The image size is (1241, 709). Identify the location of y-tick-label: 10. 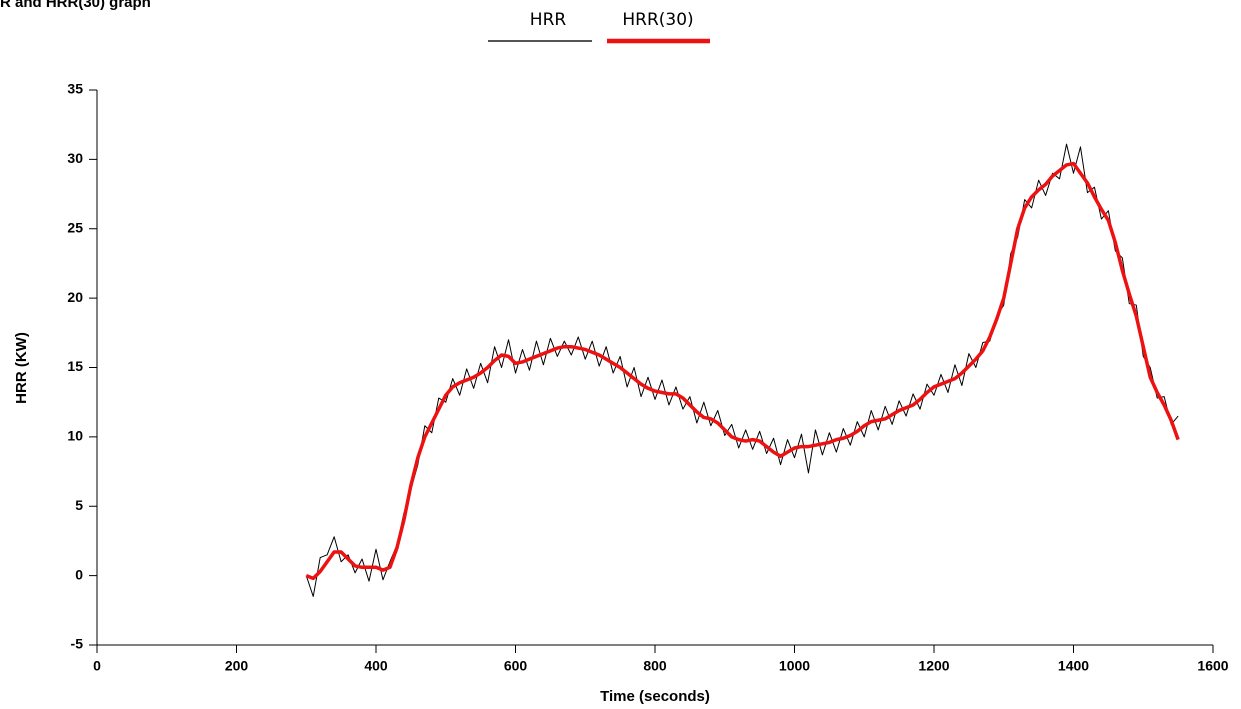
(75, 436).